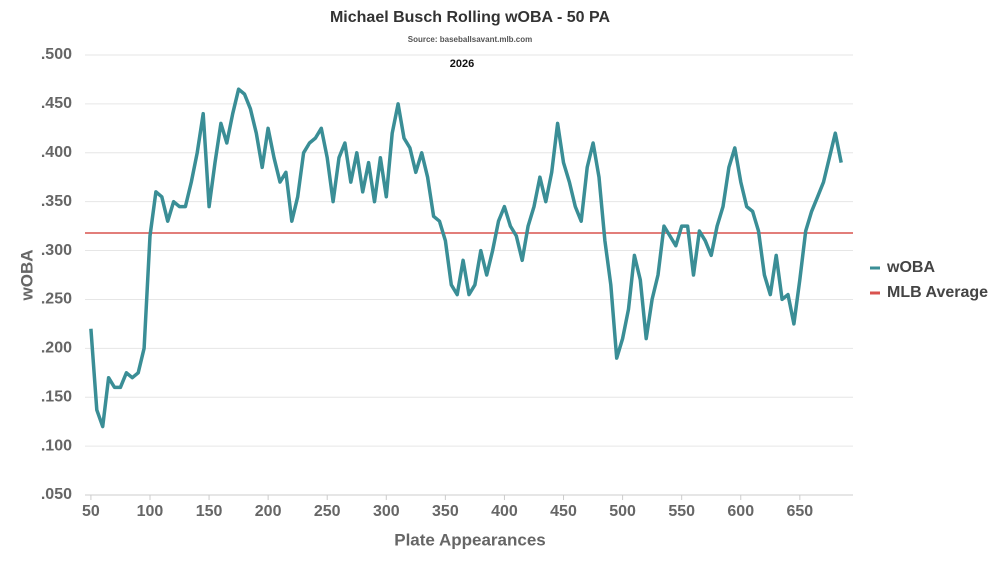  I want to click on x-tick-label: 500, so click(622, 511).